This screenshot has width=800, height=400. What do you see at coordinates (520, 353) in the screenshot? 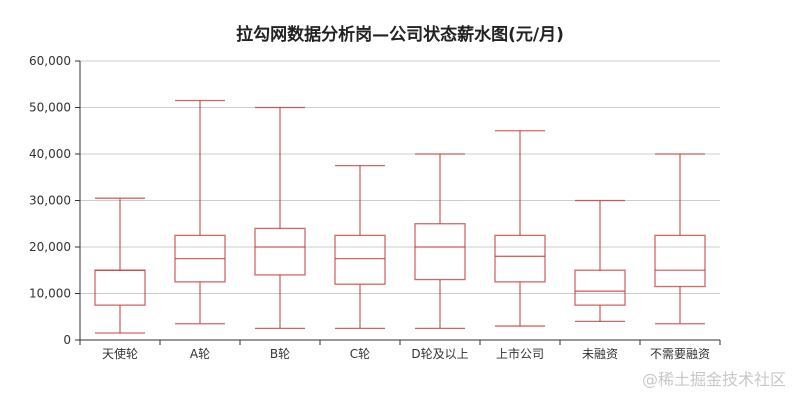
I see `x-tick-label: 上市公司` at bounding box center [520, 353].